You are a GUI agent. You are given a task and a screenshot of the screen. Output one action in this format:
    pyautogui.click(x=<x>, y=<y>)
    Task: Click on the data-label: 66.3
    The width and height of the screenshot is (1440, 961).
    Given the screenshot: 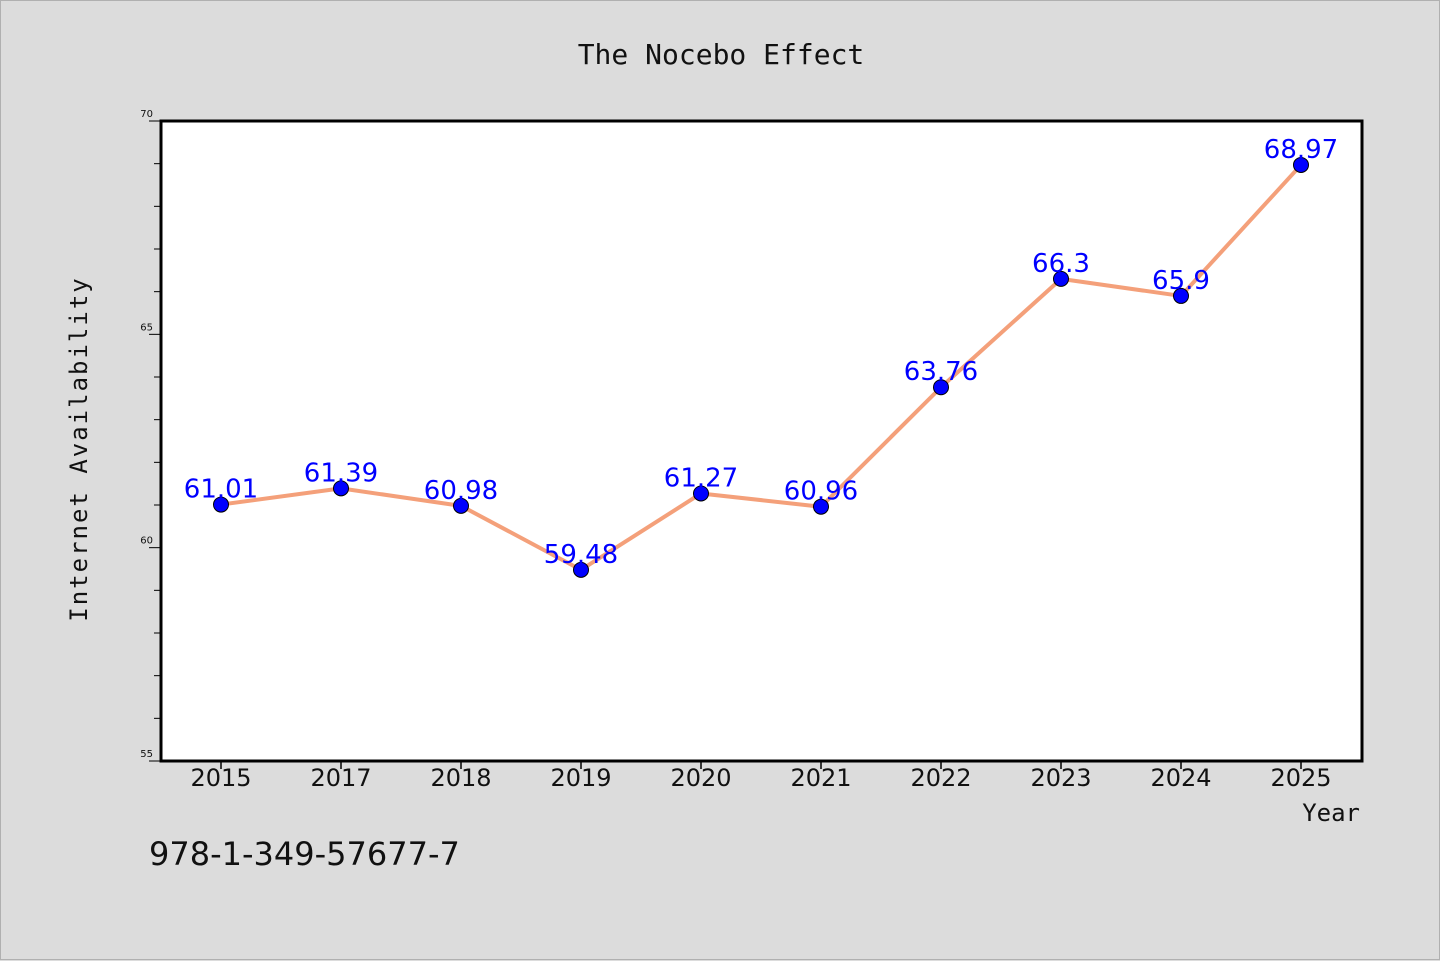 What is the action you would take?
    pyautogui.click(x=1061, y=264)
    